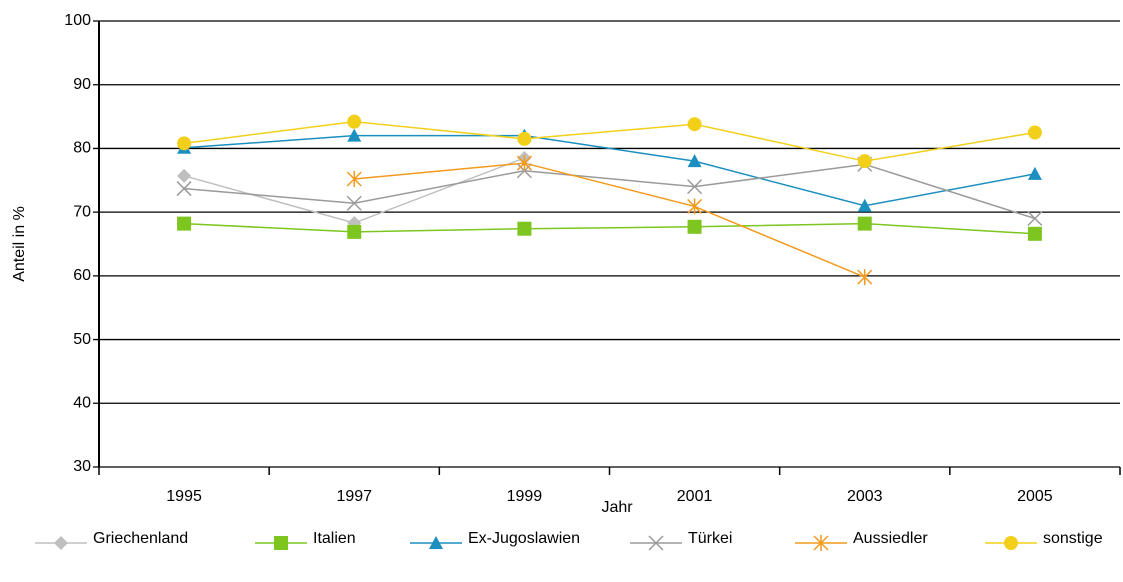  What do you see at coordinates (82, 211) in the screenshot?
I see `y-tick-label: 70` at bounding box center [82, 211].